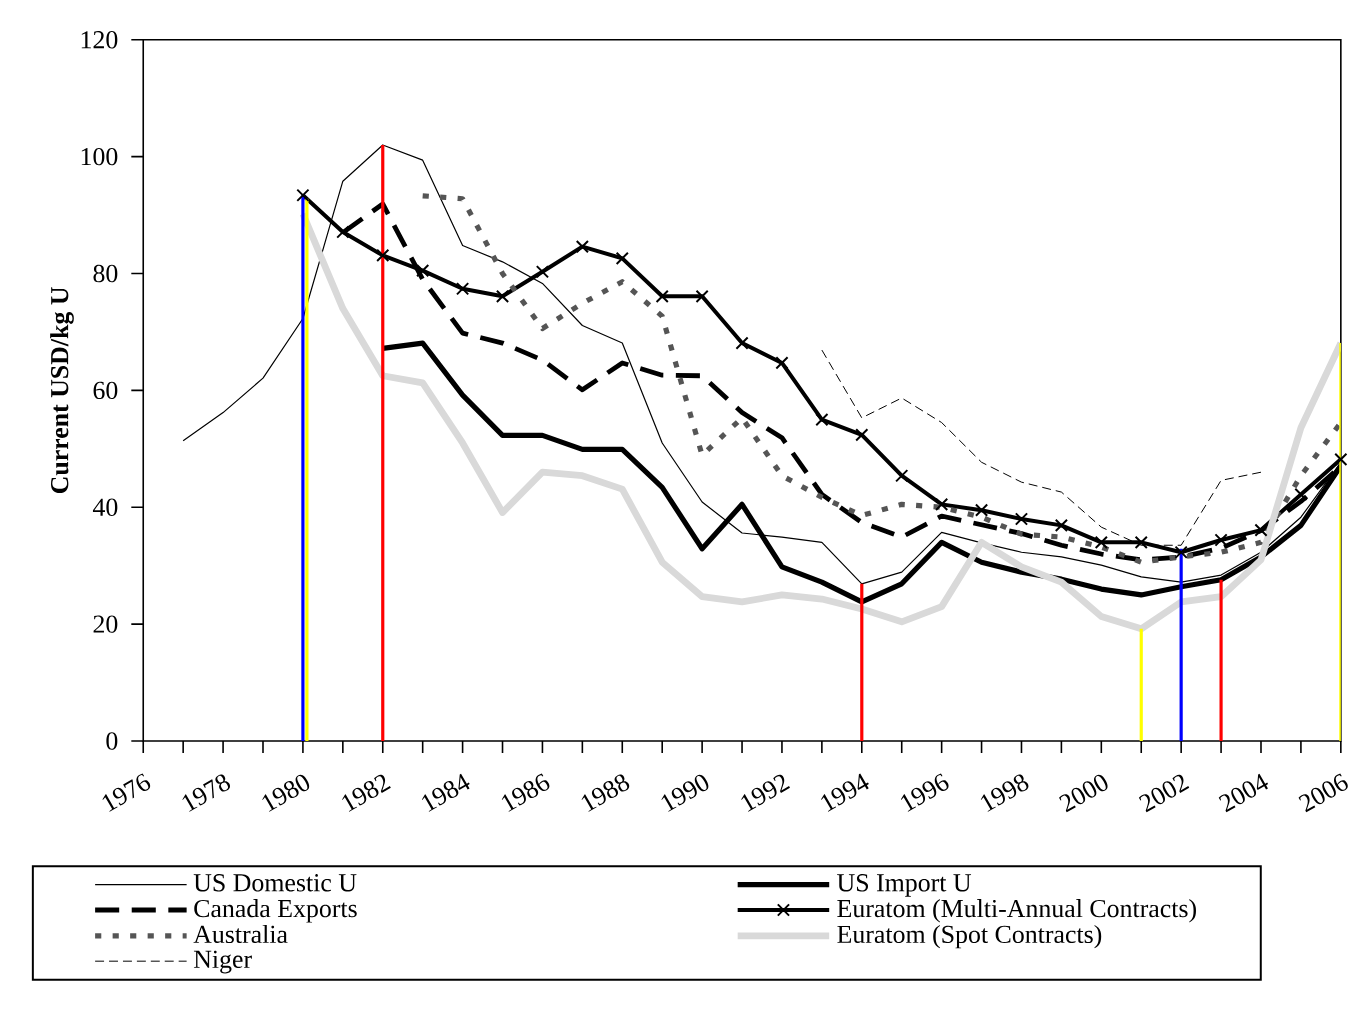 This screenshot has height=1015, width=1362. I want to click on x-tick-label: 1980, so click(286, 793).